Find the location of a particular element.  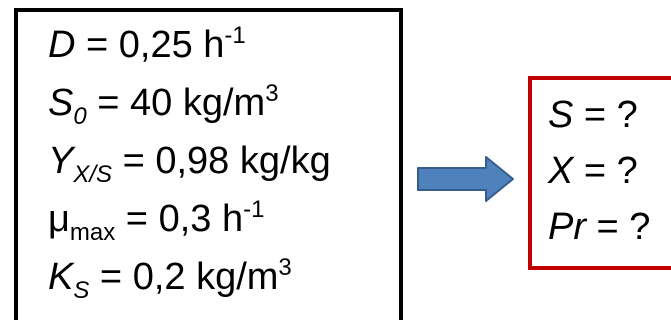

substrate-feed-value: 40 kg/m is located at coordinates (198, 103).